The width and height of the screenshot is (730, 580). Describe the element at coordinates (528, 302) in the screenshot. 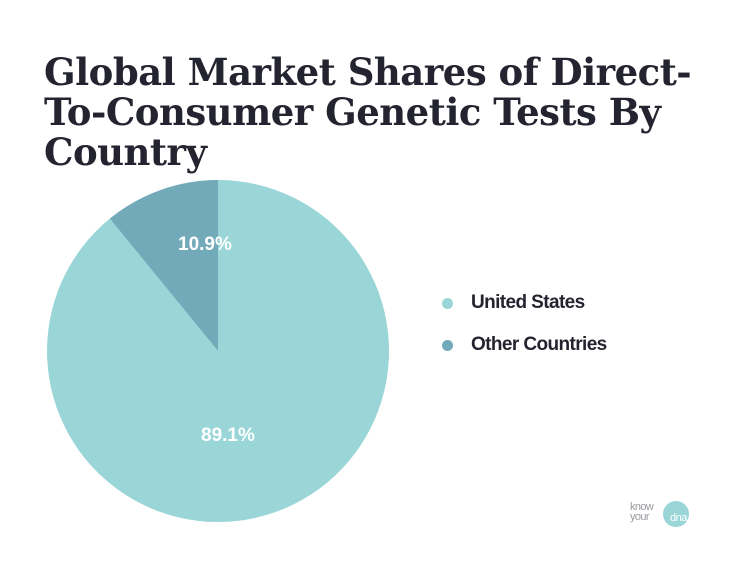

I see `legend-label: United States` at that location.